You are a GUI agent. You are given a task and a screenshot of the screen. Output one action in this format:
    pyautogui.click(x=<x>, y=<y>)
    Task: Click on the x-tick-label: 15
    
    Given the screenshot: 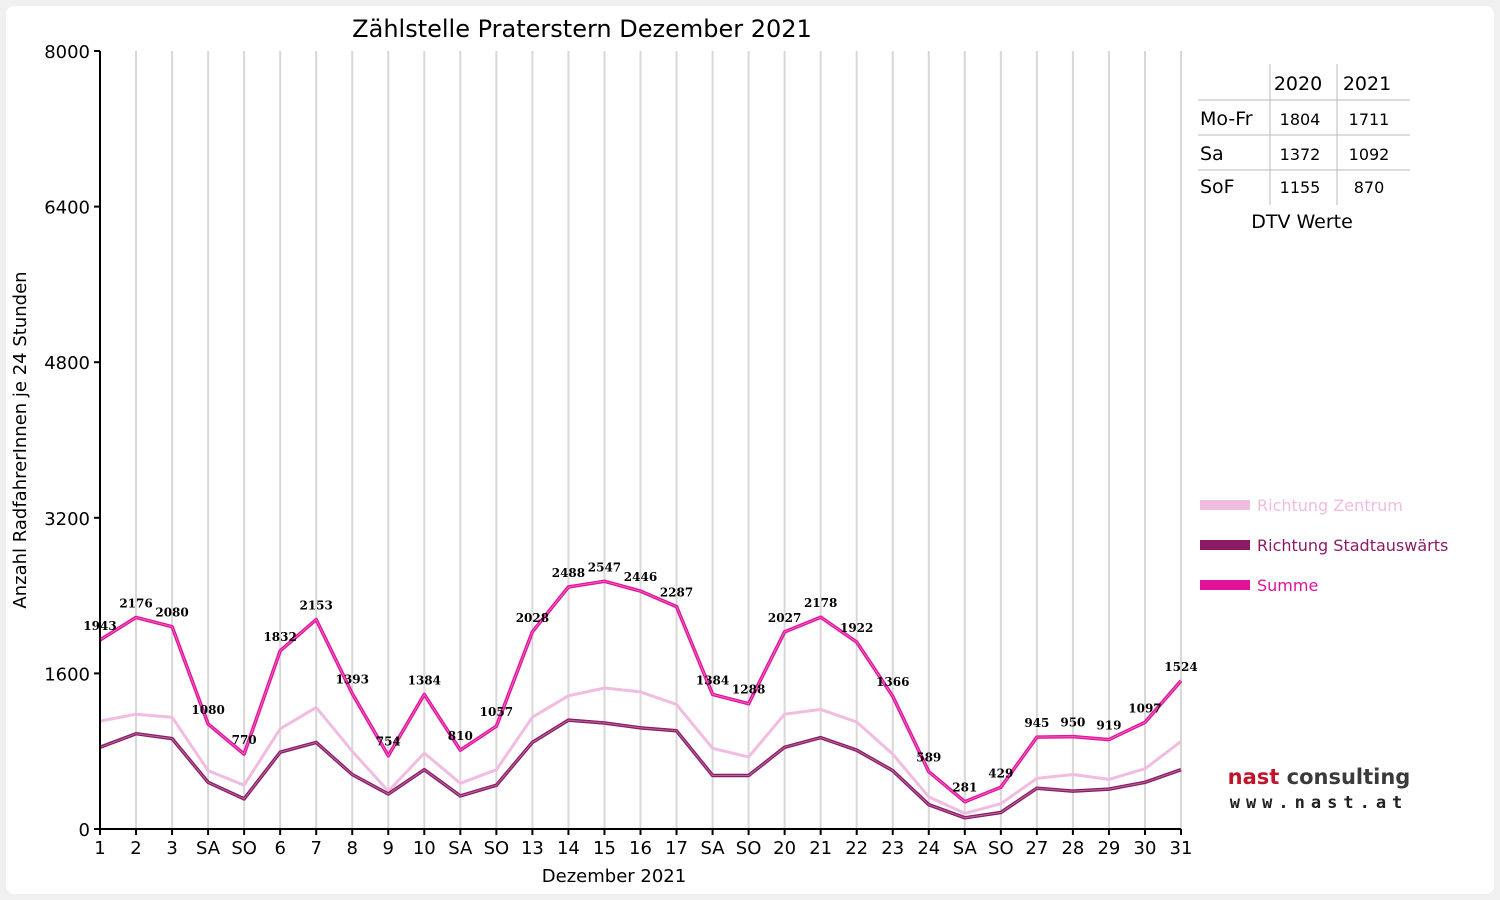 What is the action you would take?
    pyautogui.click(x=604, y=848)
    